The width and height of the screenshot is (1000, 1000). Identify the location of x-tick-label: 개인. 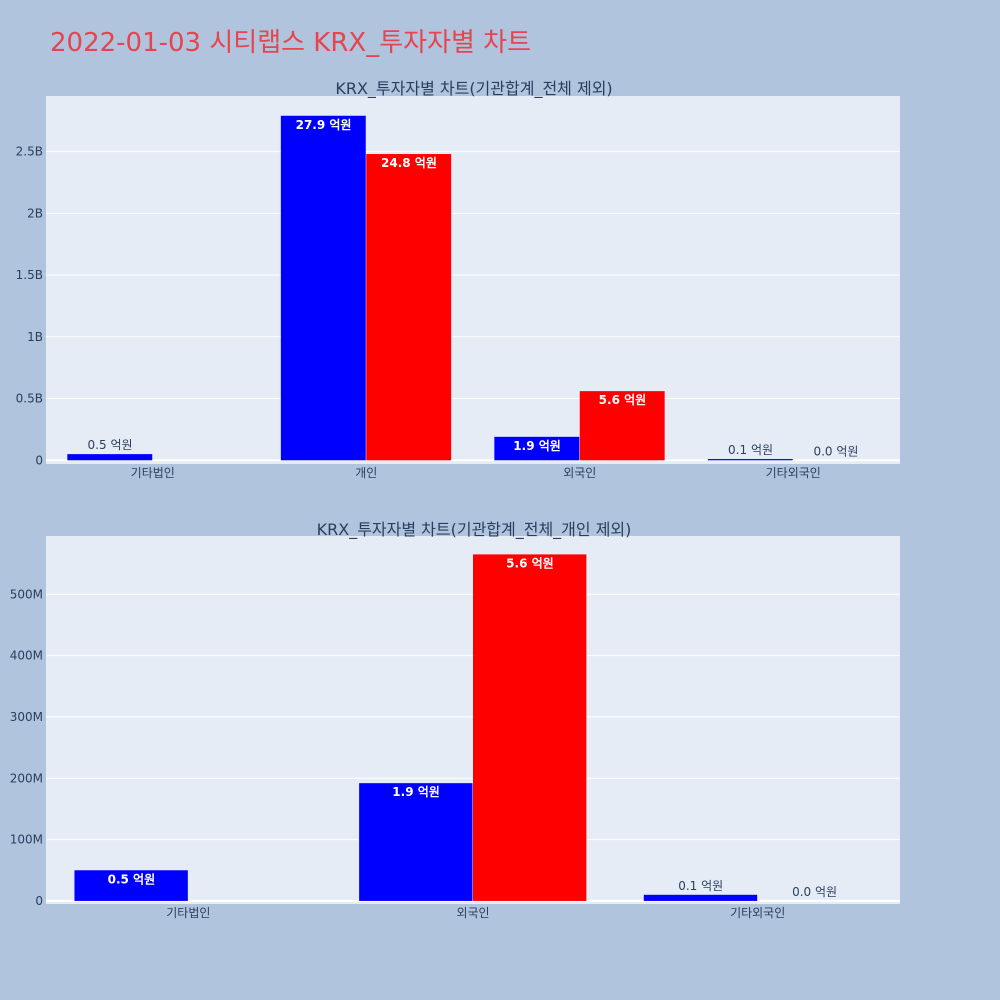
(366, 473).